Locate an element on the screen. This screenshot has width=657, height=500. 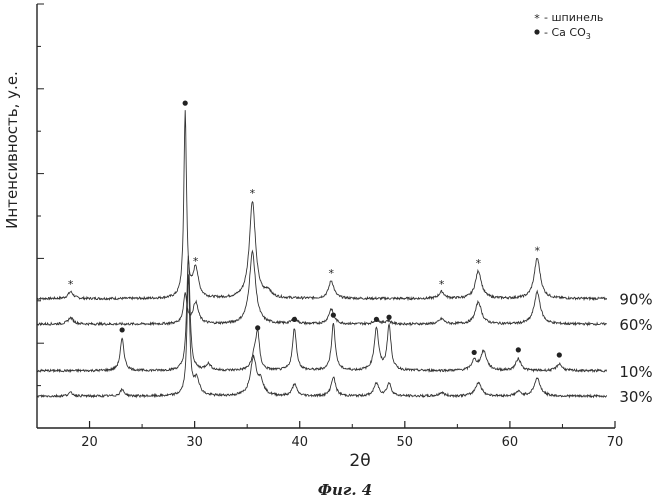
legend-label-text: - шпинель is located at coordinates (573, 17).